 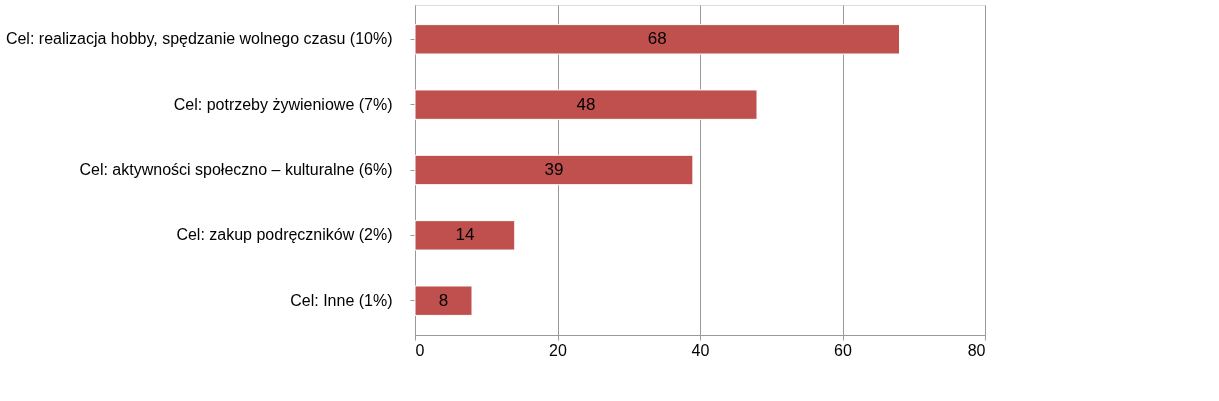 What do you see at coordinates (554, 169) in the screenshot?
I see `data-label: 39` at bounding box center [554, 169].